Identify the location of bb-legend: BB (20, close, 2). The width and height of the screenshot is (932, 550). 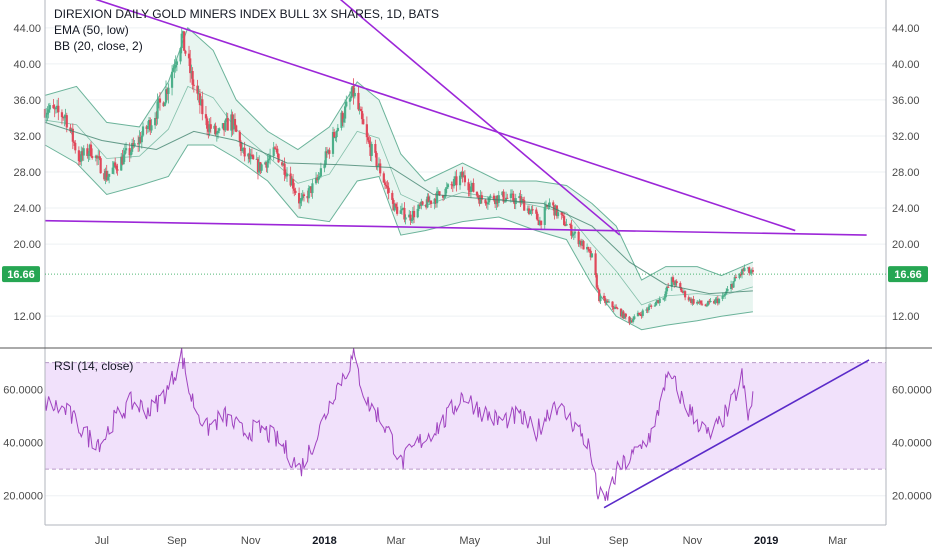
(98, 46).